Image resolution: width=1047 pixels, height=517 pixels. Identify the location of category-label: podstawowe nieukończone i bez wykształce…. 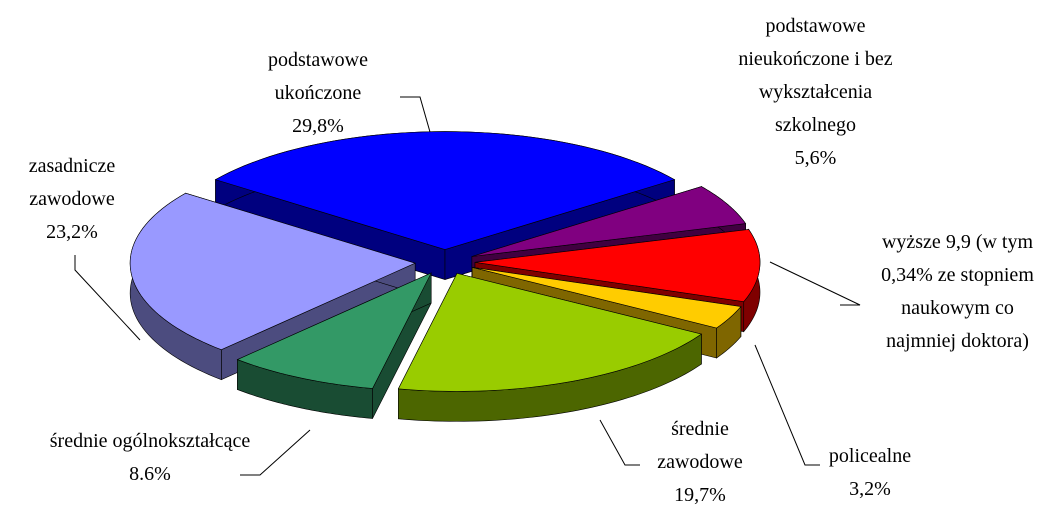
(815, 75).